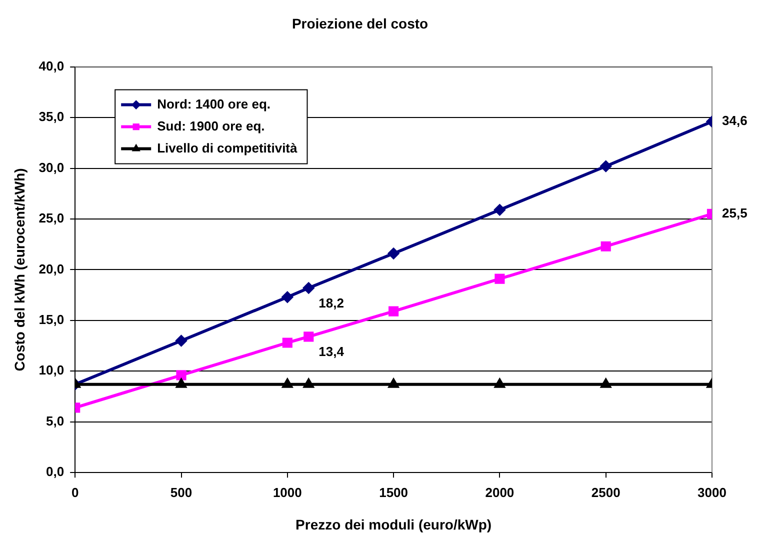 The width and height of the screenshot is (765, 546). I want to click on x-axis-title: Prezzo dei moduli (euro/kWp), so click(394, 524).